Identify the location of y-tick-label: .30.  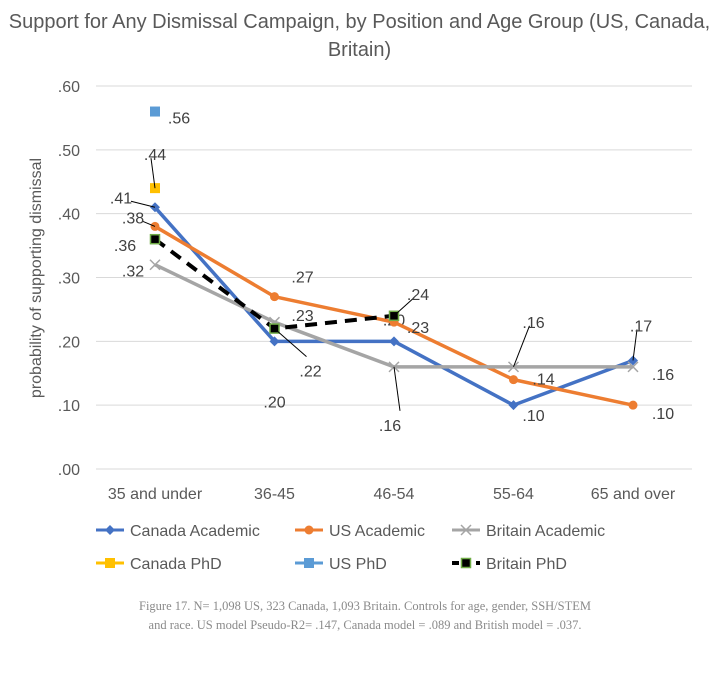
(69, 279).